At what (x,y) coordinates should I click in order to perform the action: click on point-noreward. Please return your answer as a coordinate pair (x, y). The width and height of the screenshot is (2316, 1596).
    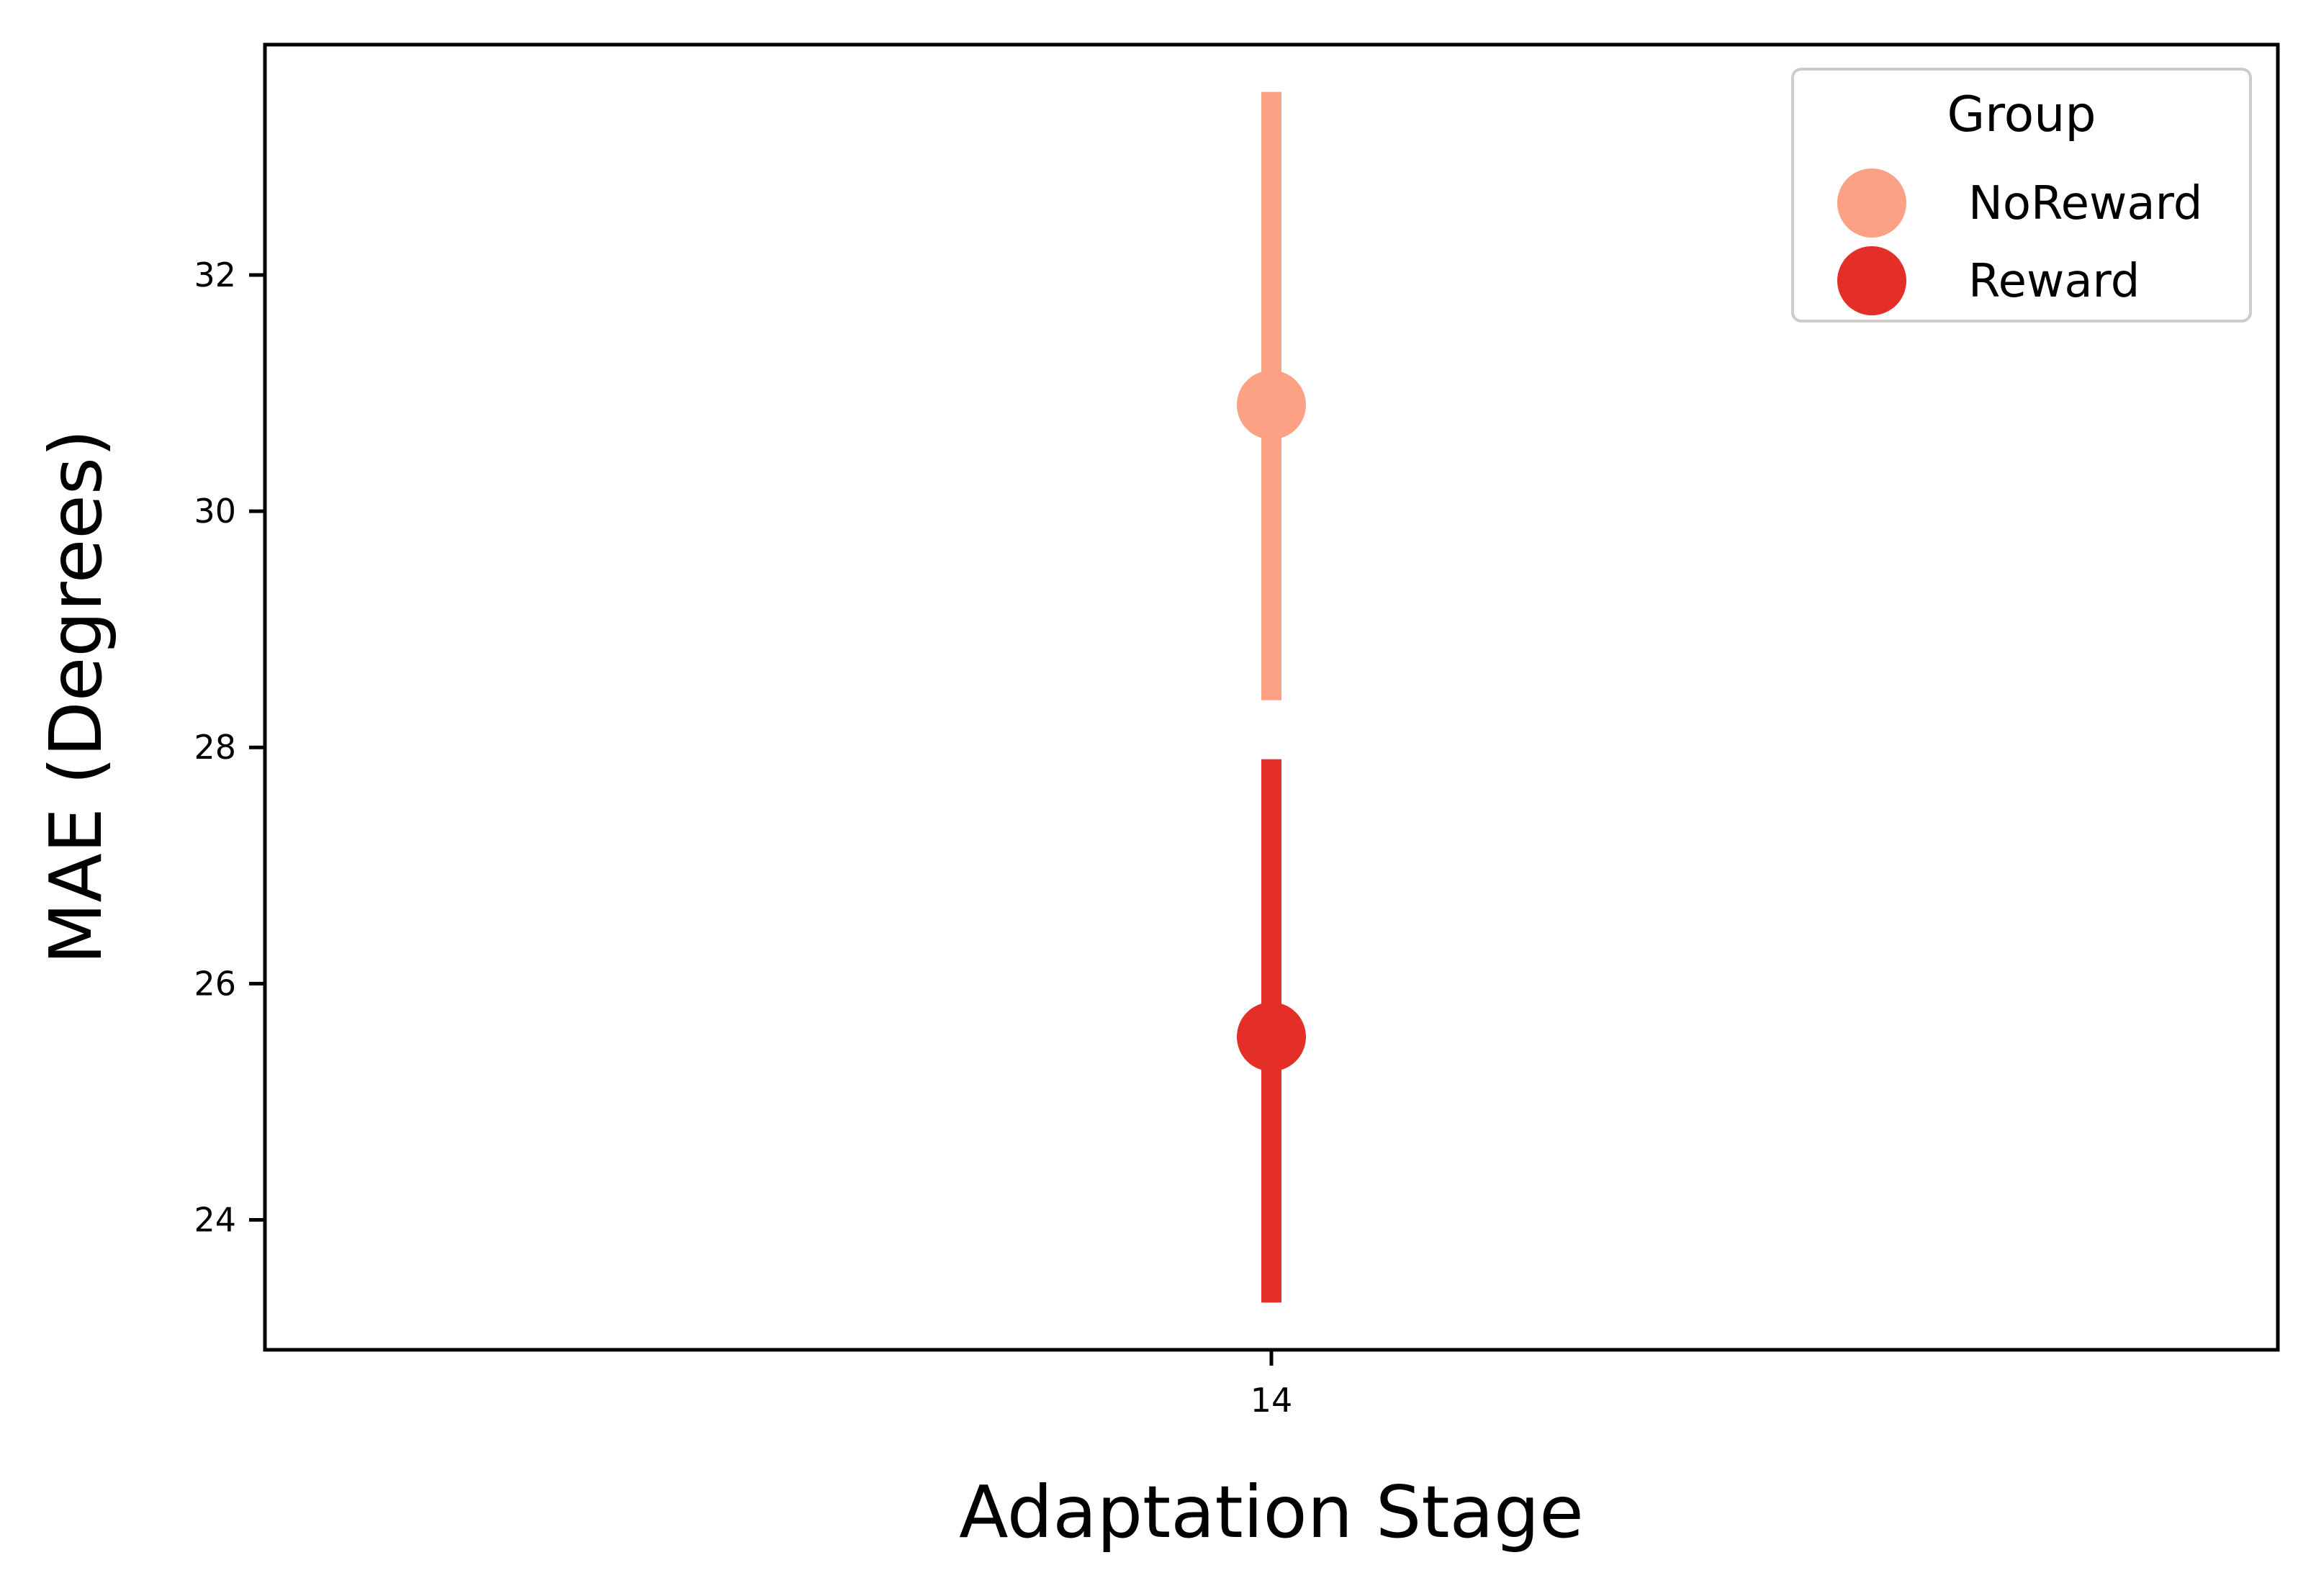
    Looking at the image, I should click on (1271, 405).